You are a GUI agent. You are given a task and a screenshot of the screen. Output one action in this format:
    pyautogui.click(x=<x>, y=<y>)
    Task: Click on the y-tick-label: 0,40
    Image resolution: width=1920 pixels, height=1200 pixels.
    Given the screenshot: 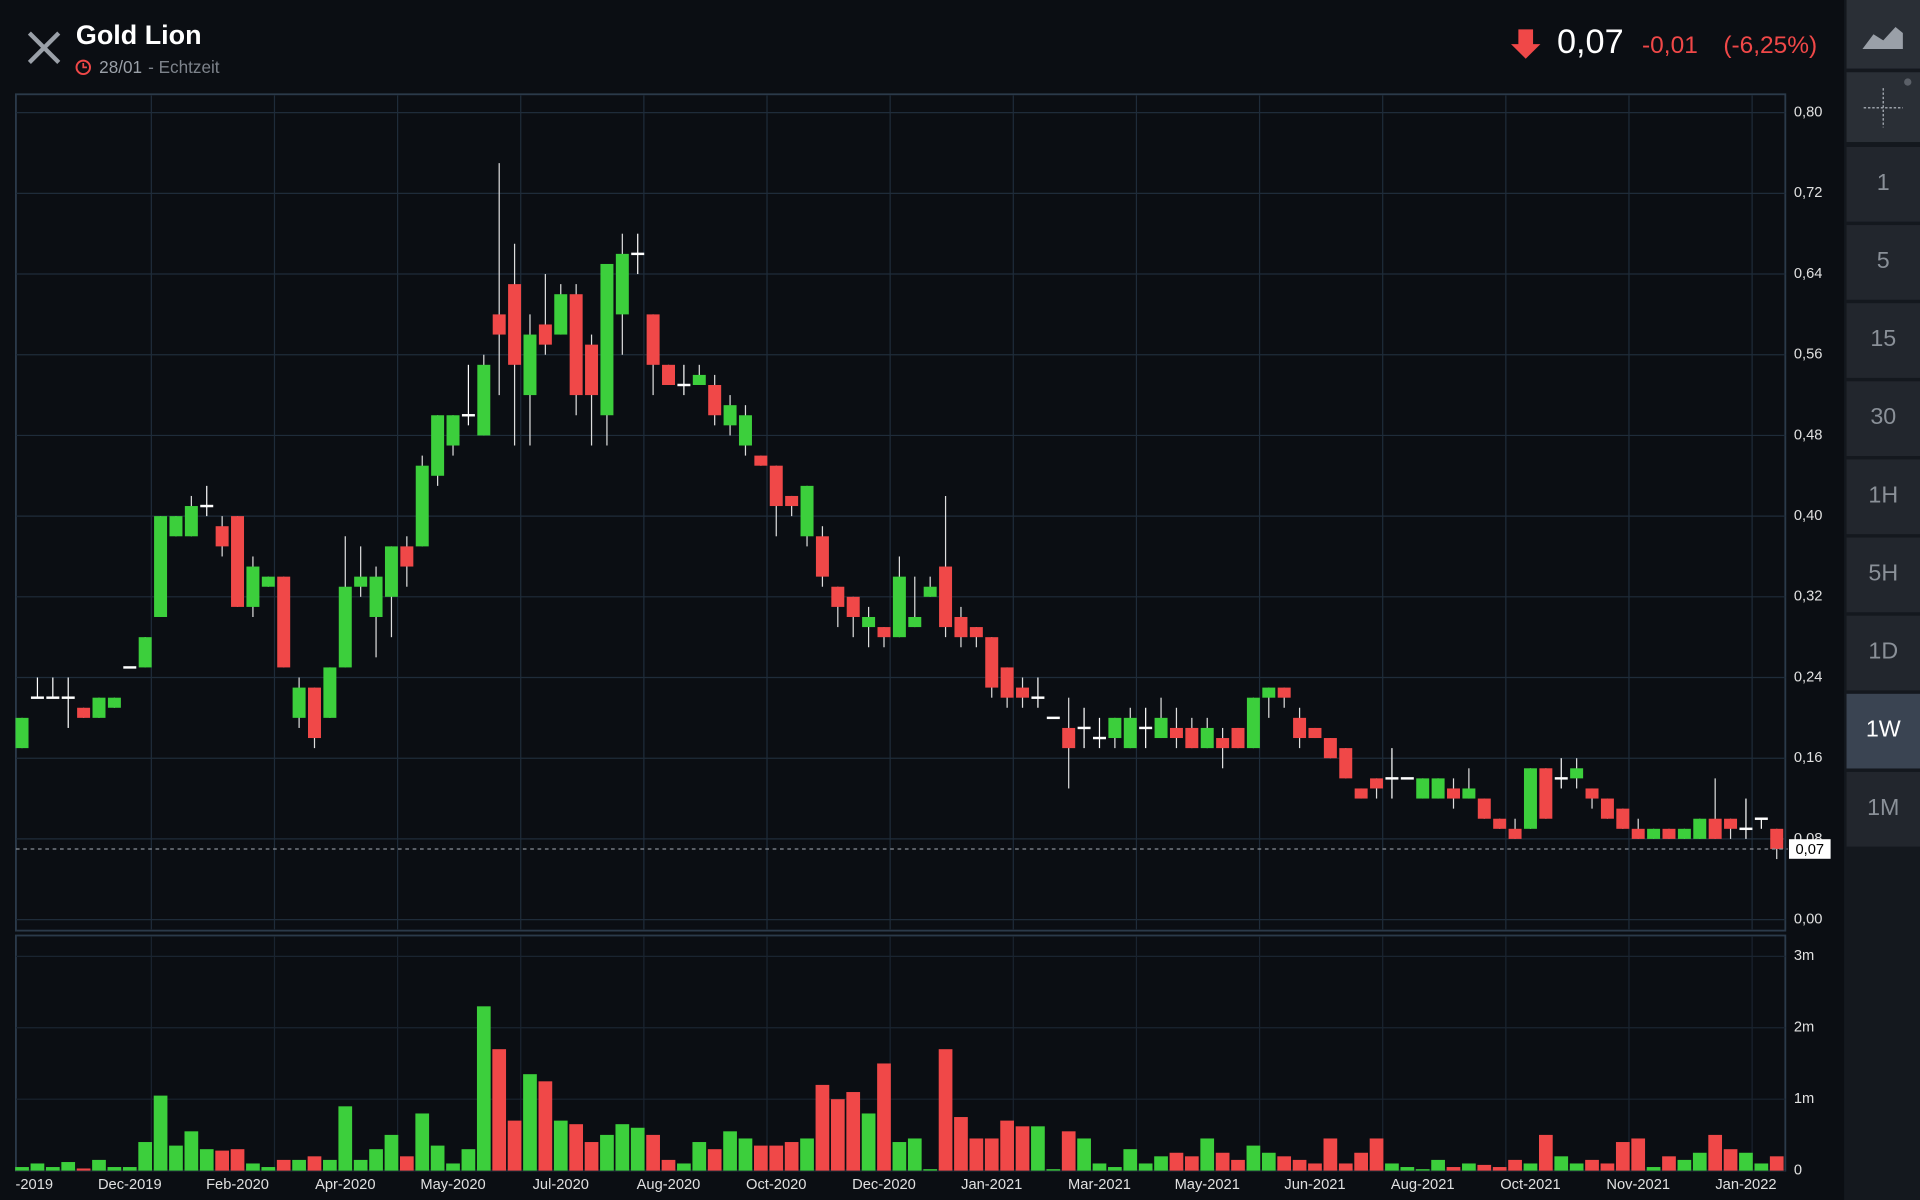 What is the action you would take?
    pyautogui.click(x=1808, y=516)
    